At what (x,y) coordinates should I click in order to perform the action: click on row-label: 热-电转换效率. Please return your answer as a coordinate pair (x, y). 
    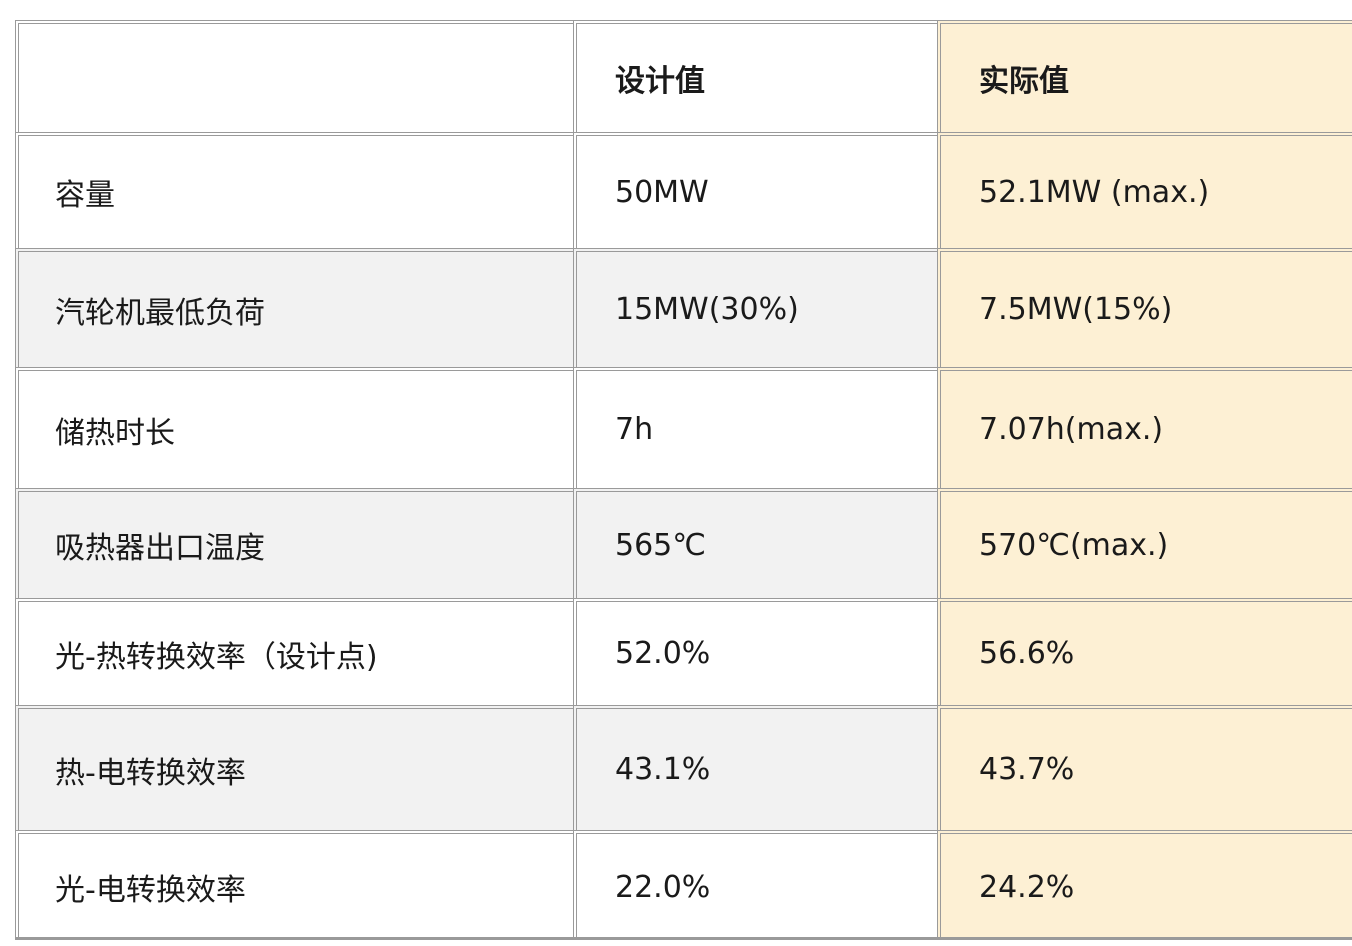
    Looking at the image, I should click on (294, 767).